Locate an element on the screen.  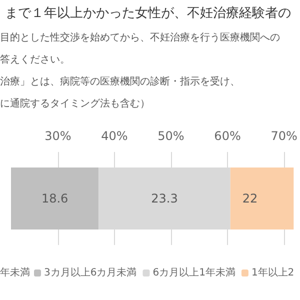
data-label: 23.3 is located at coordinates (164, 199).